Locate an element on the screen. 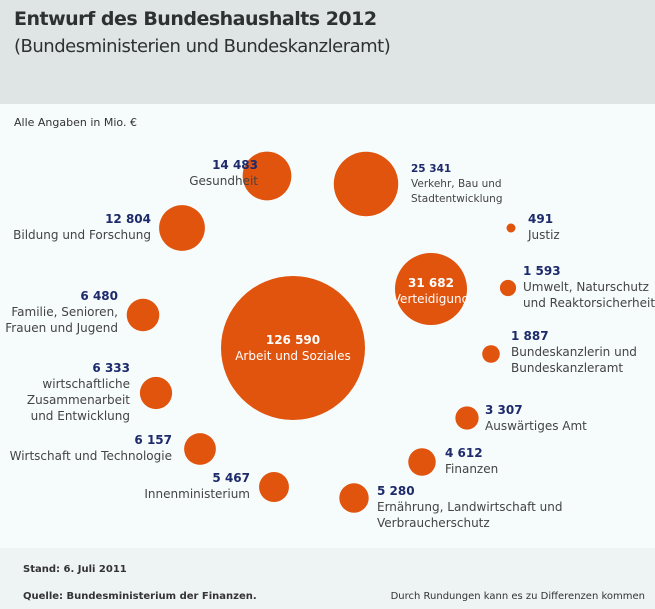  bubble-category: Familie, Senioren, Frauen und Jugend is located at coordinates (61, 320).